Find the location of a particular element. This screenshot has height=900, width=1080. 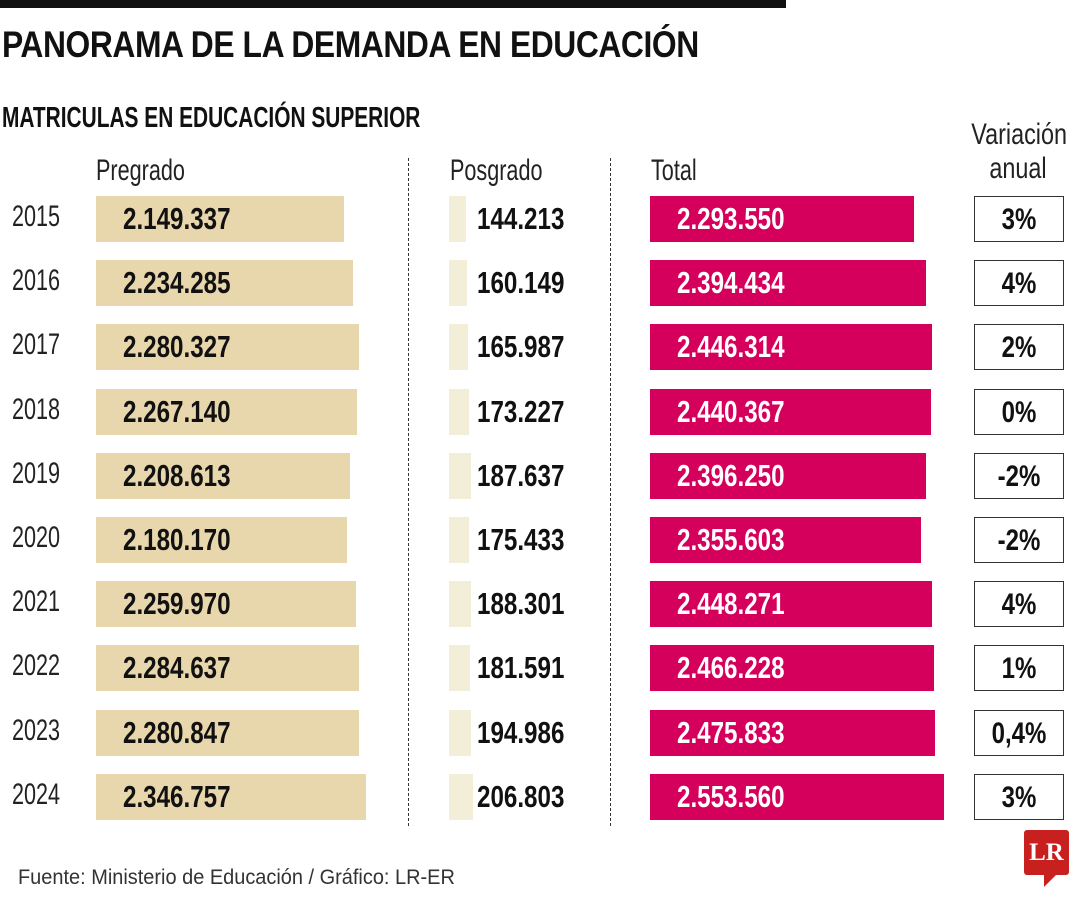

total-value: 2.394.434 is located at coordinates (731, 283).